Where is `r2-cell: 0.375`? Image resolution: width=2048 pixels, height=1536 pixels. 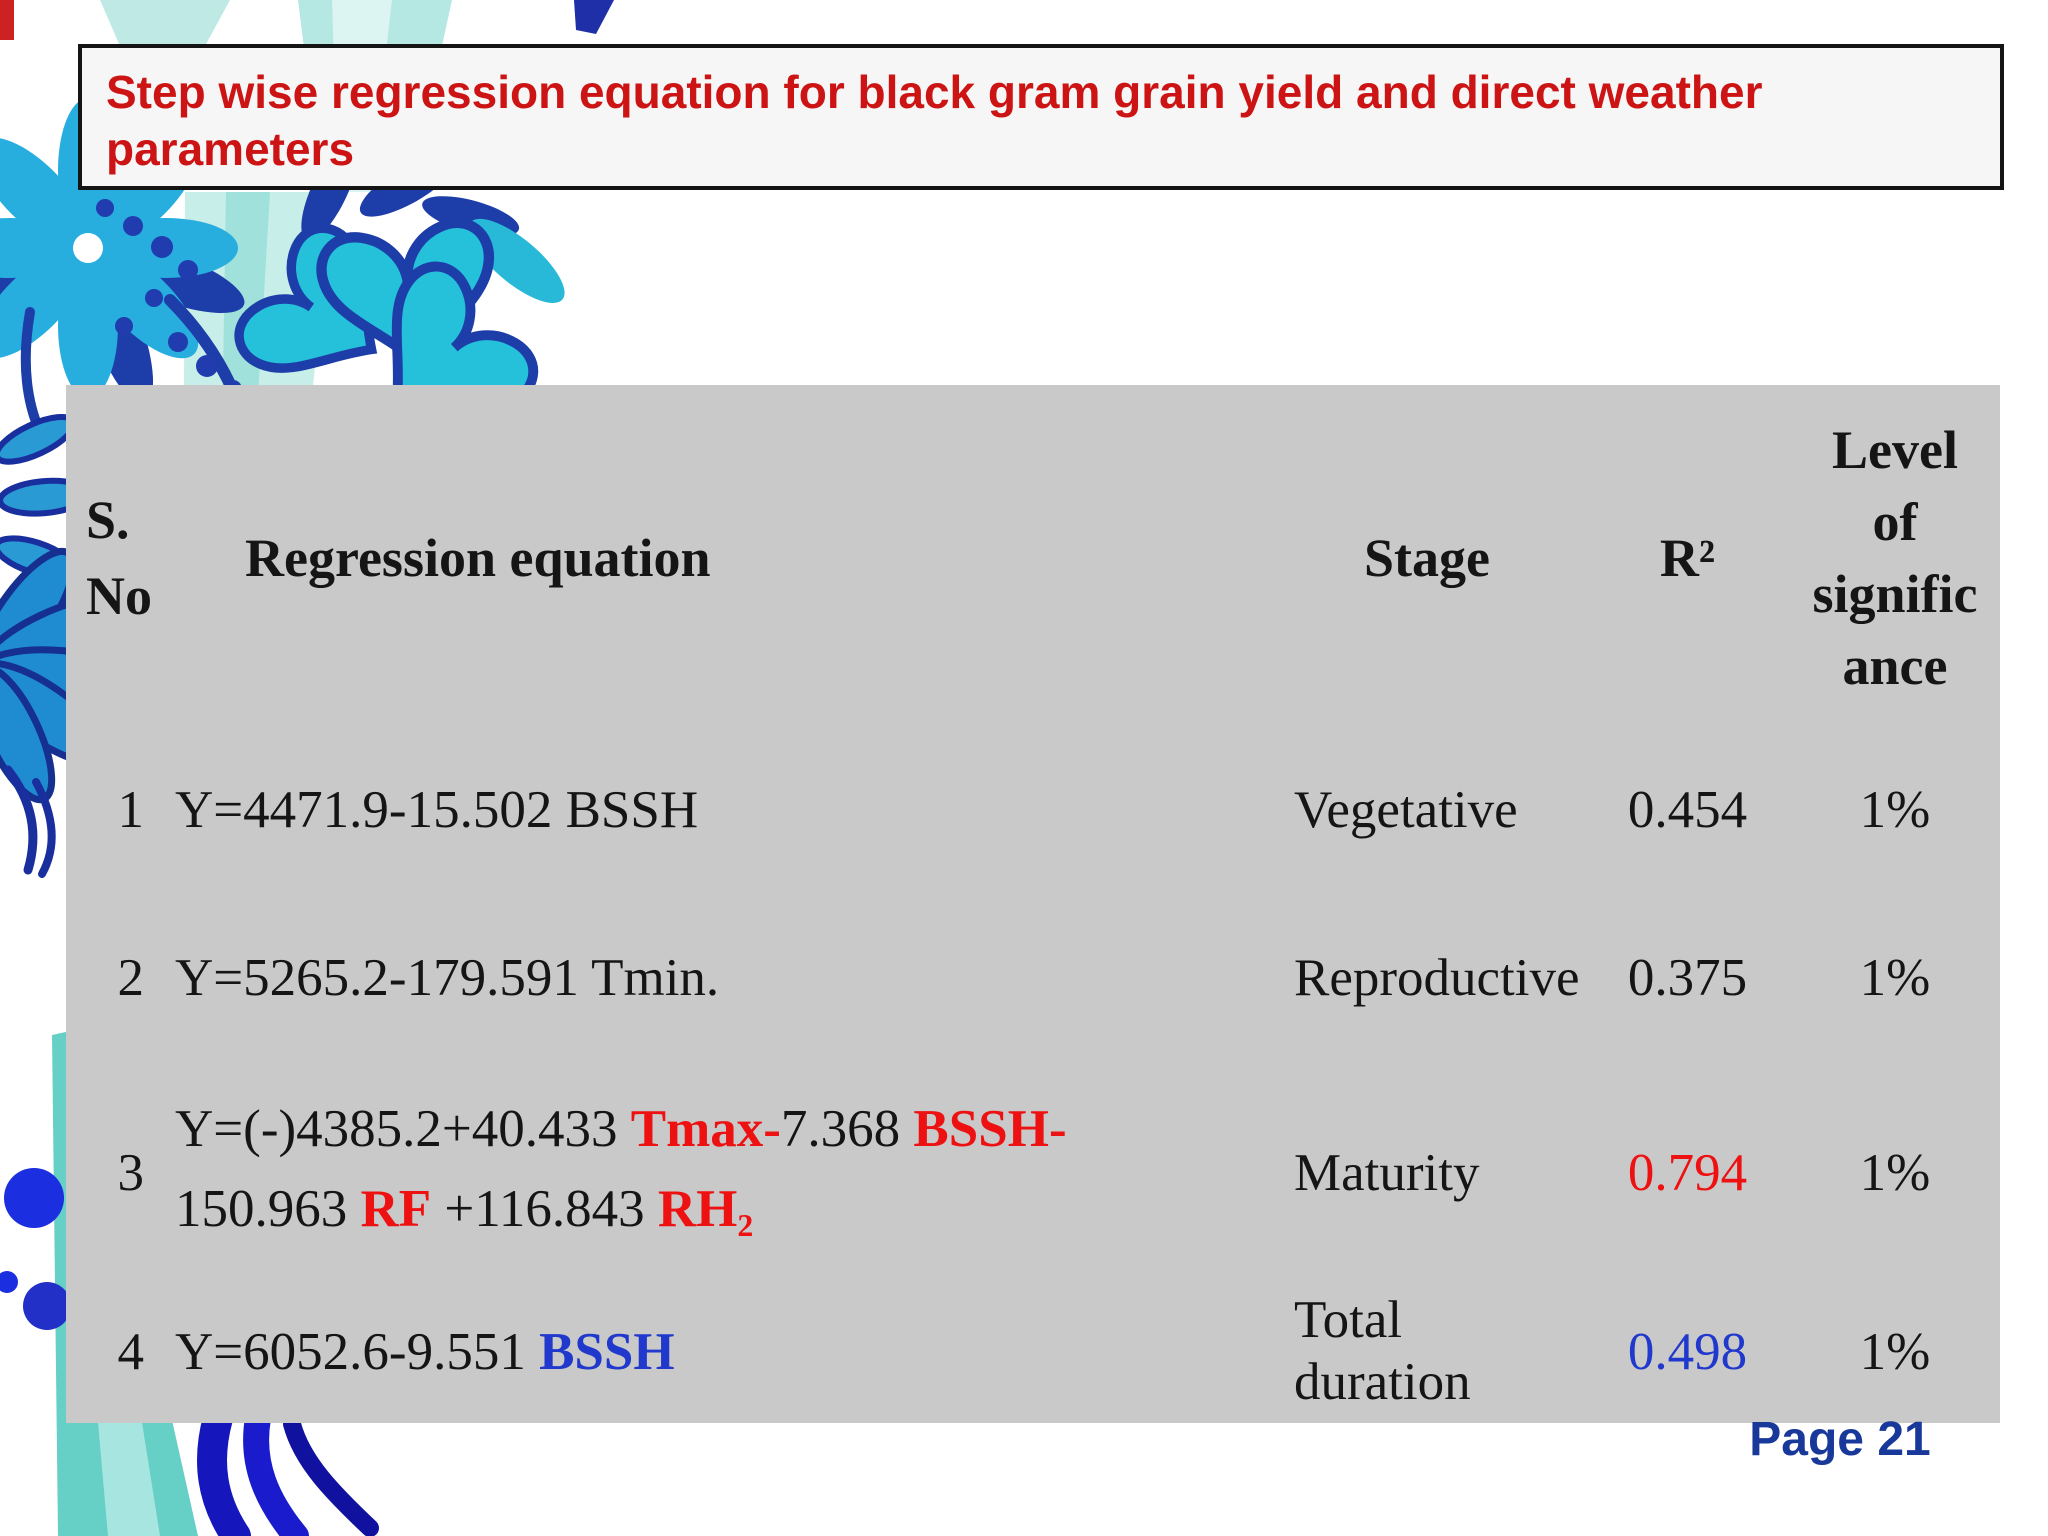 r2-cell: 0.375 is located at coordinates (1687, 977).